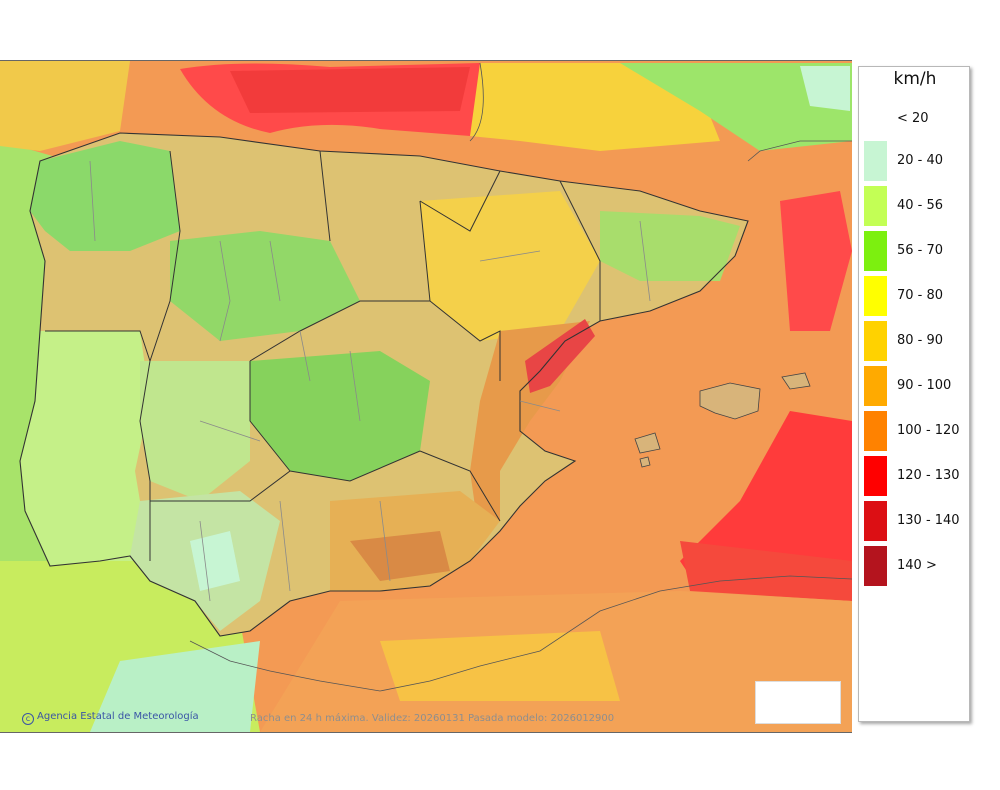  I want to click on legend-item: 90 - 100, so click(915, 386).